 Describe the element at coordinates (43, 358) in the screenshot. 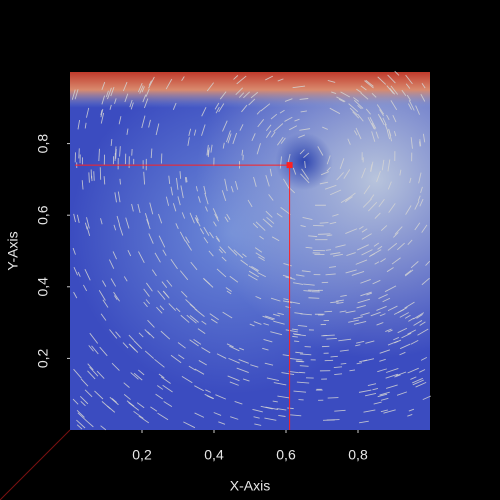

I see `y-tick-label: 0,2` at that location.